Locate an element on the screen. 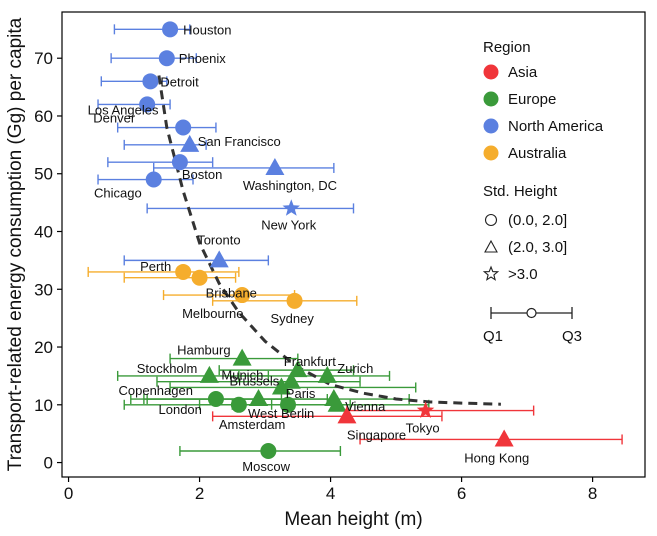 This screenshot has width=657, height=536. legend-region-title: Region is located at coordinates (507, 47).